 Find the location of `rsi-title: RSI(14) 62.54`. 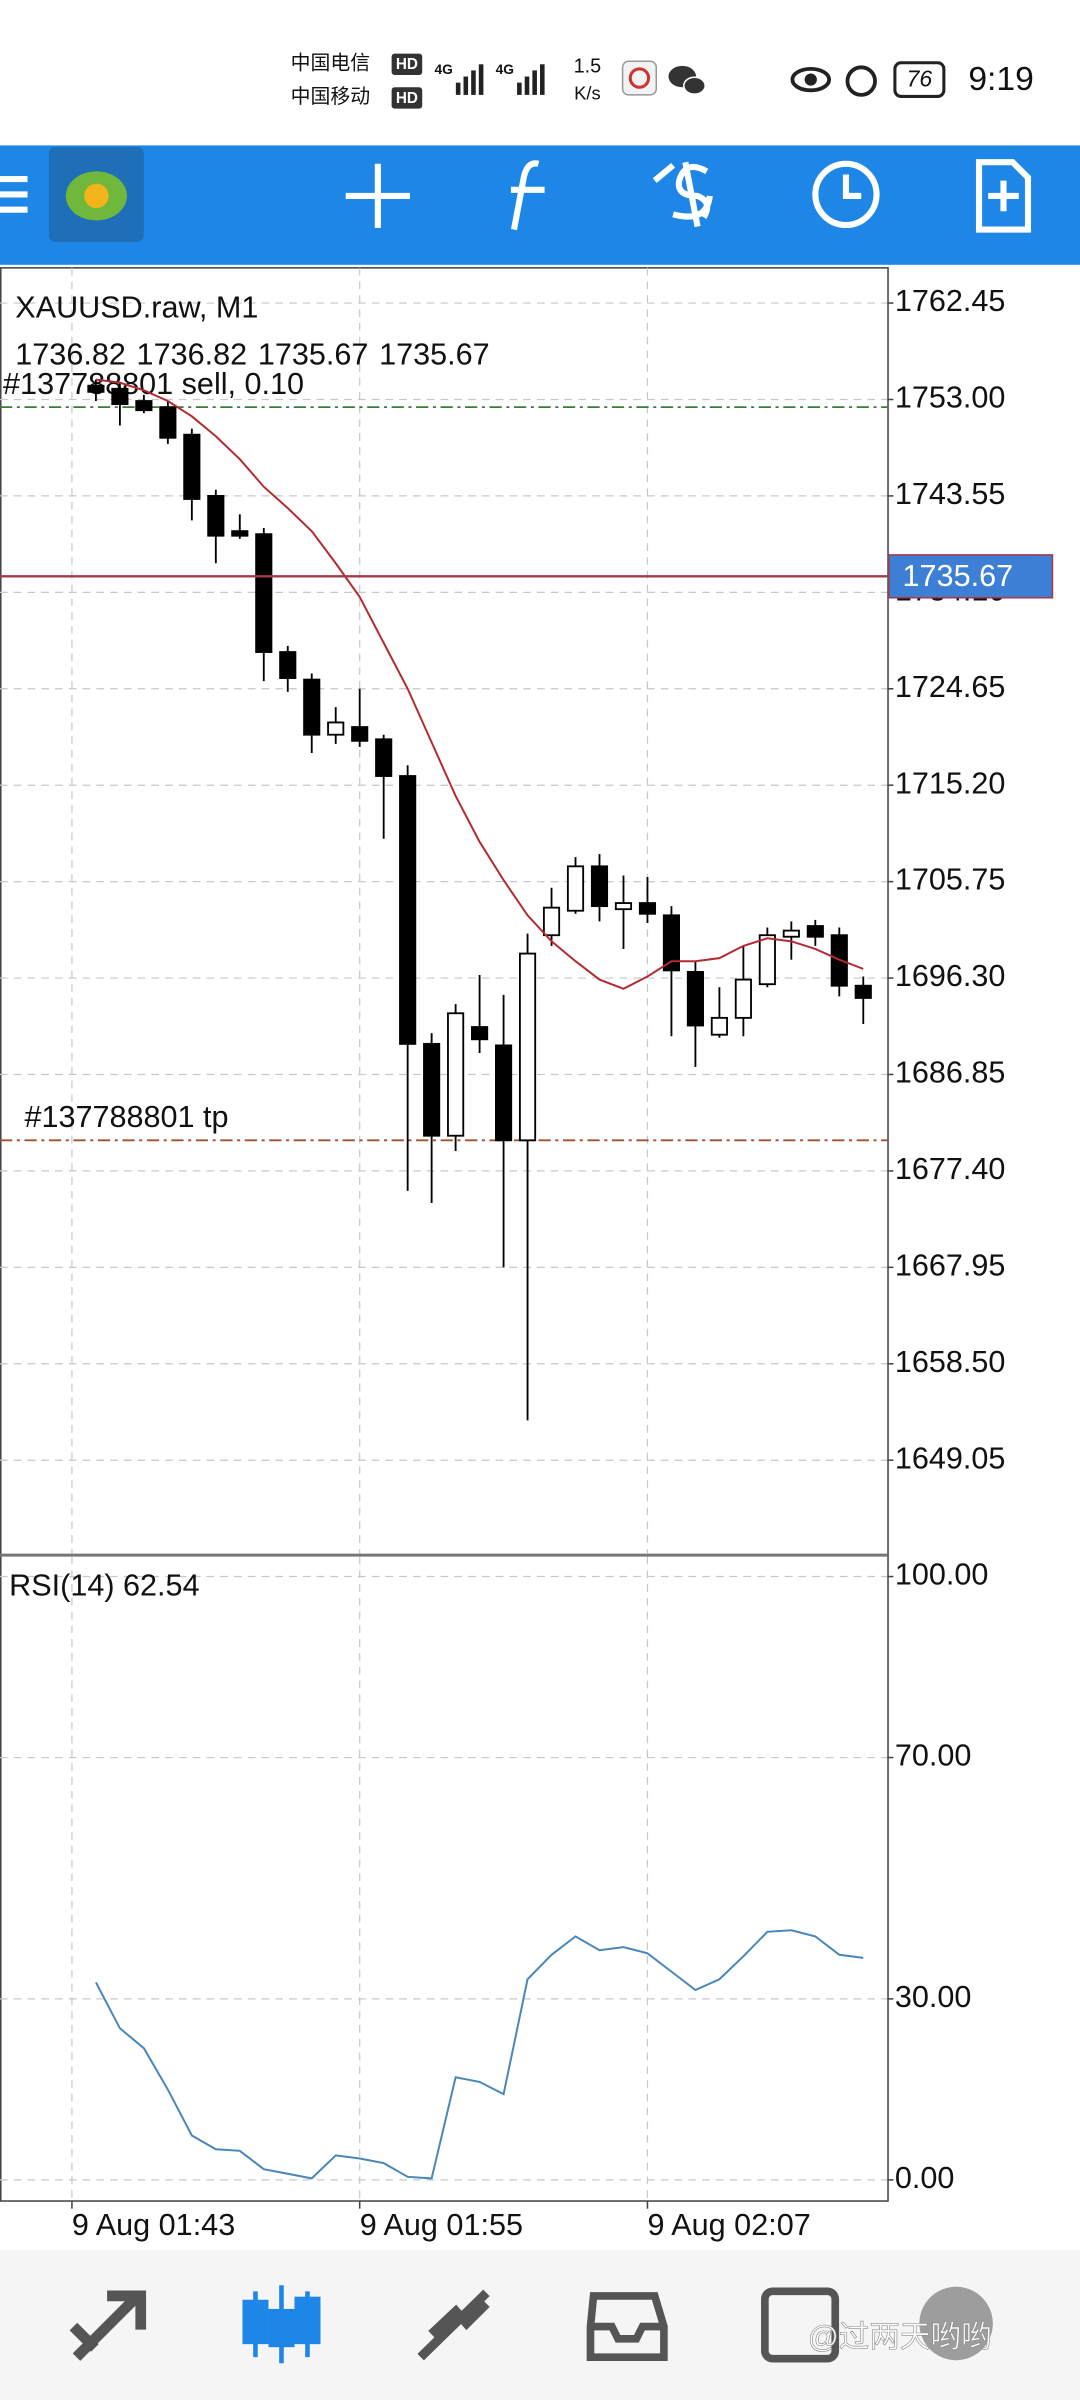

rsi-title: RSI(14) 62.54 is located at coordinates (104, 1585).